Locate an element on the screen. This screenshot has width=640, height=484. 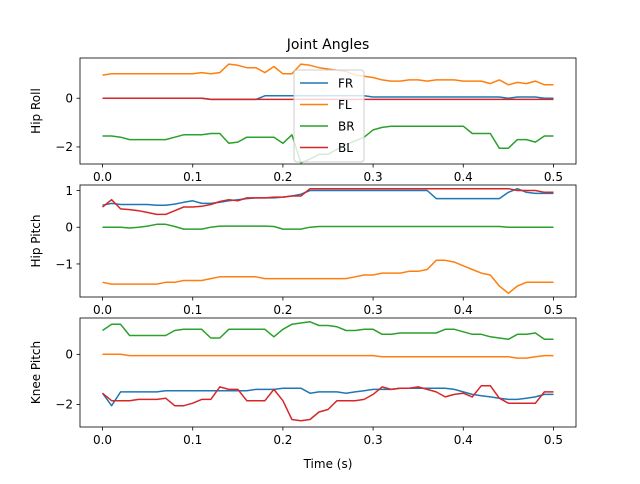
legend-label-fr: FR is located at coordinates (345, 84).